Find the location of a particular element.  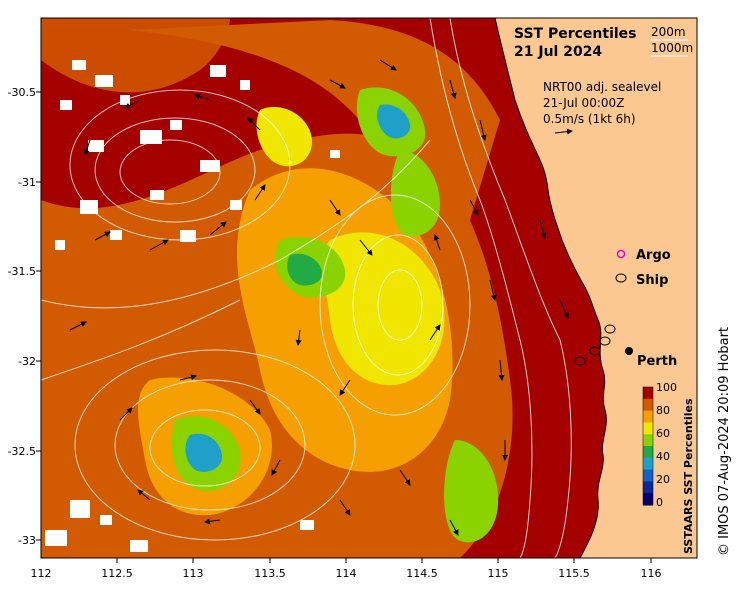

ship-track is located at coordinates (595, 345).